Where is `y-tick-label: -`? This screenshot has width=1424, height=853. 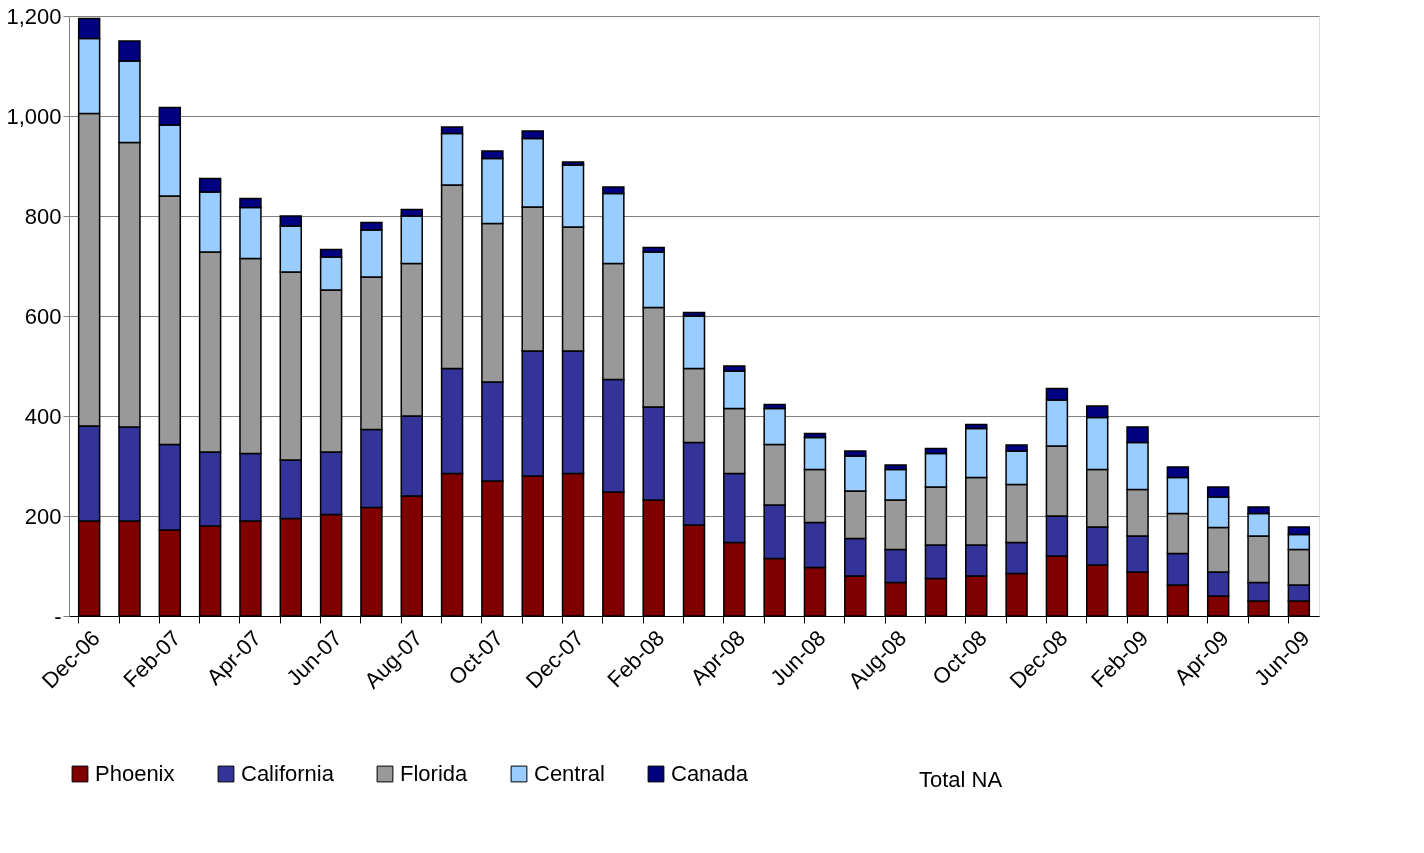
y-tick-label: - is located at coordinates (58, 616).